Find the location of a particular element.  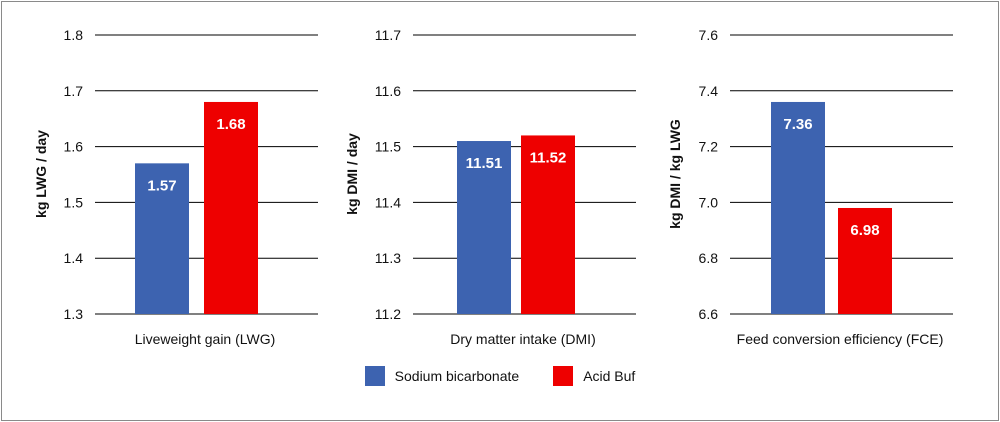

chart-1-y-tick-label: 1.7 is located at coordinates (74, 91).